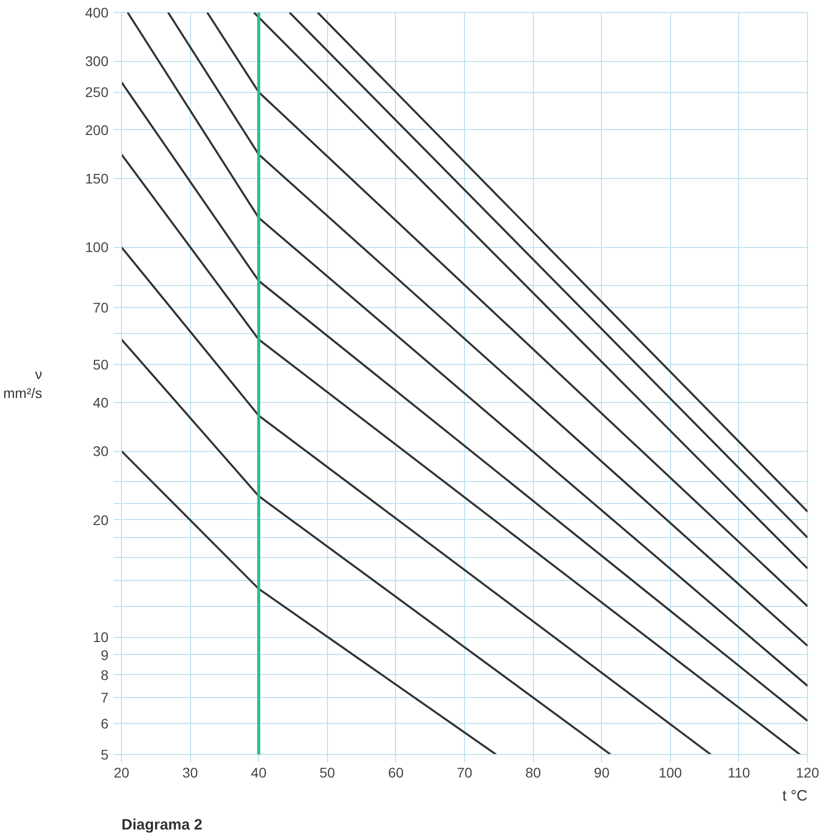  What do you see at coordinates (162, 825) in the screenshot?
I see `text: Diagrama 2` at bounding box center [162, 825].